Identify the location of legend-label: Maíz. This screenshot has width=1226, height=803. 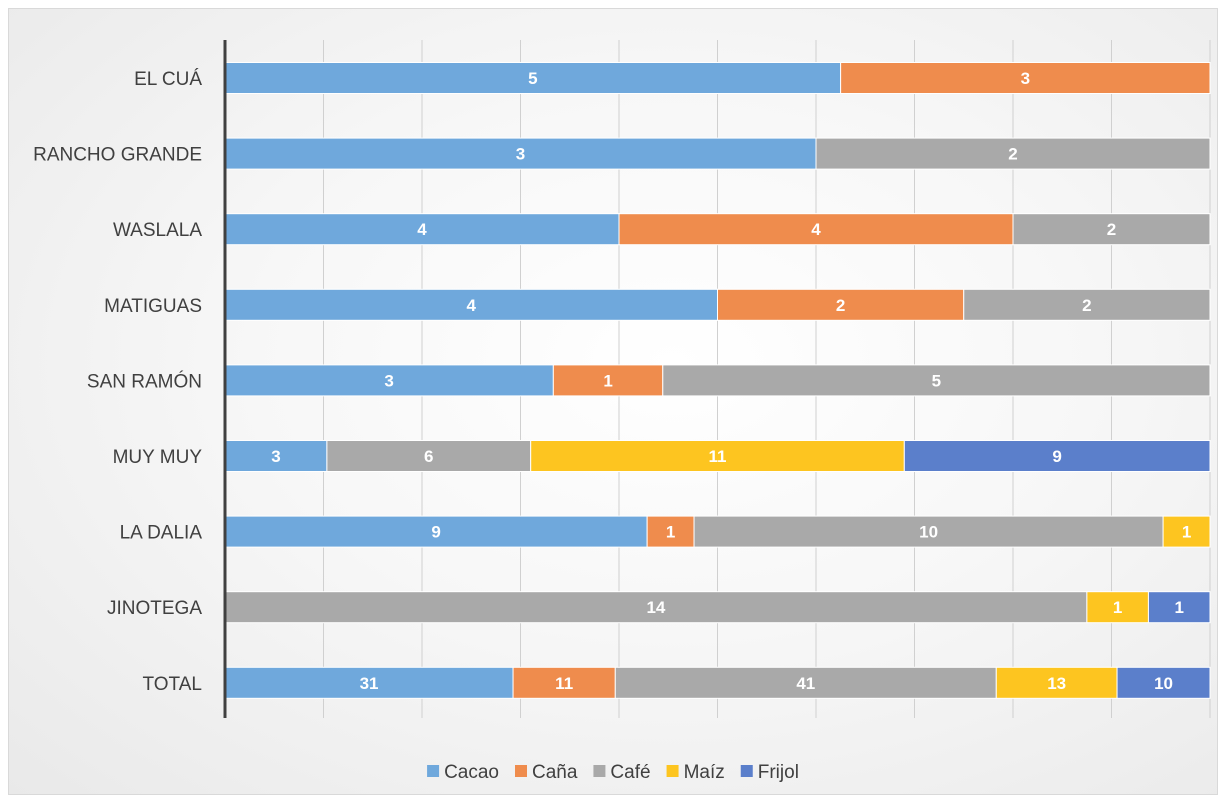
(704, 772).